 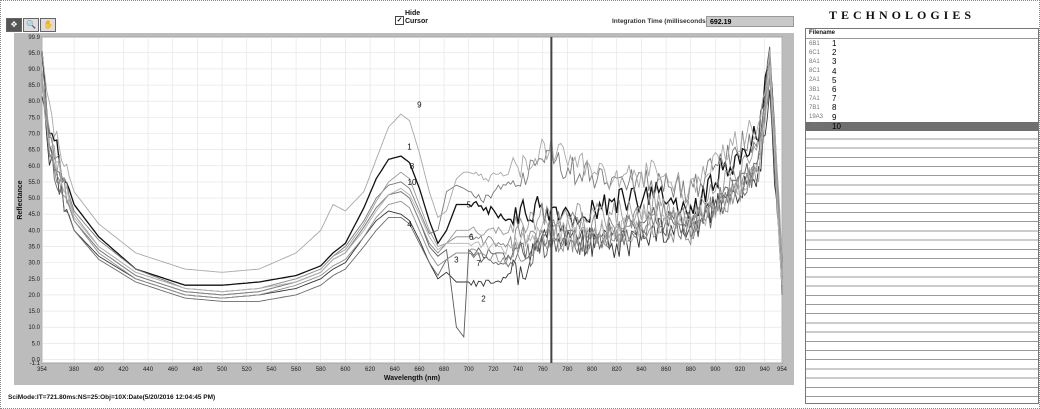 What do you see at coordinates (922, 117) in the screenshot?
I see `file-list-item: 19A3 9` at bounding box center [922, 117].